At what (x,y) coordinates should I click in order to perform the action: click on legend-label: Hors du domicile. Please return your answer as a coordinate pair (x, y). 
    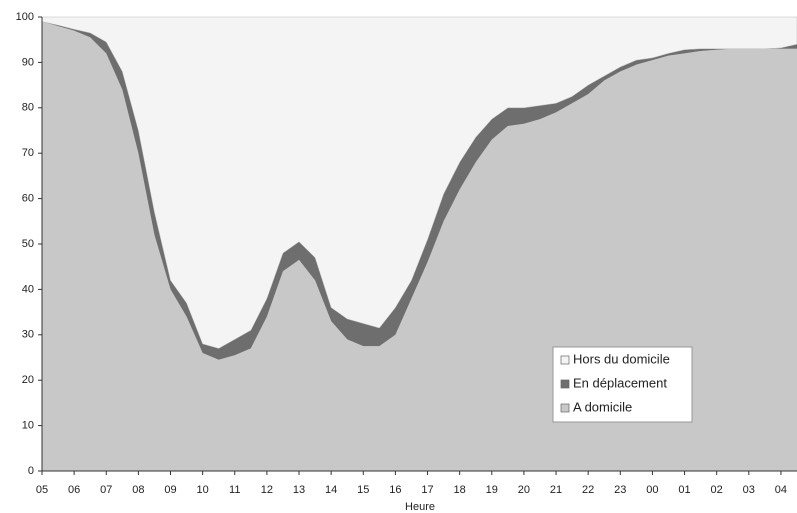
    Looking at the image, I should click on (621, 358).